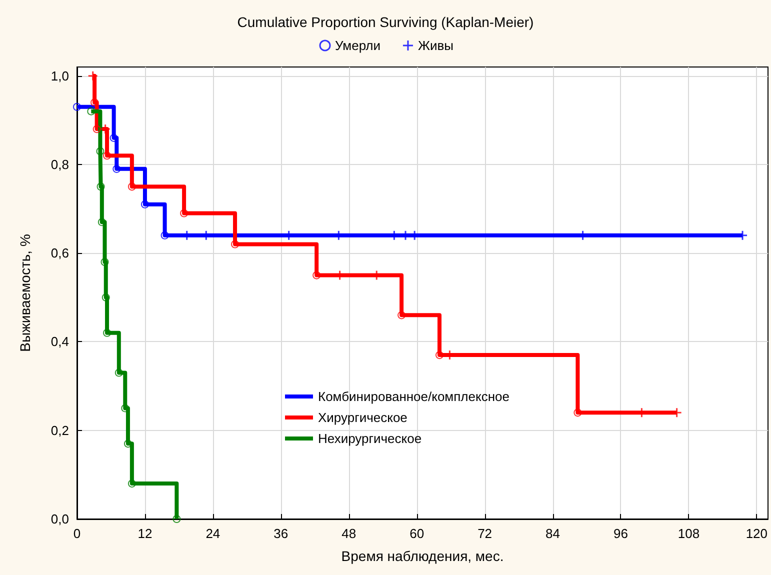 The width and height of the screenshot is (771, 575). I want to click on x-tick-label: 0, so click(77, 533).